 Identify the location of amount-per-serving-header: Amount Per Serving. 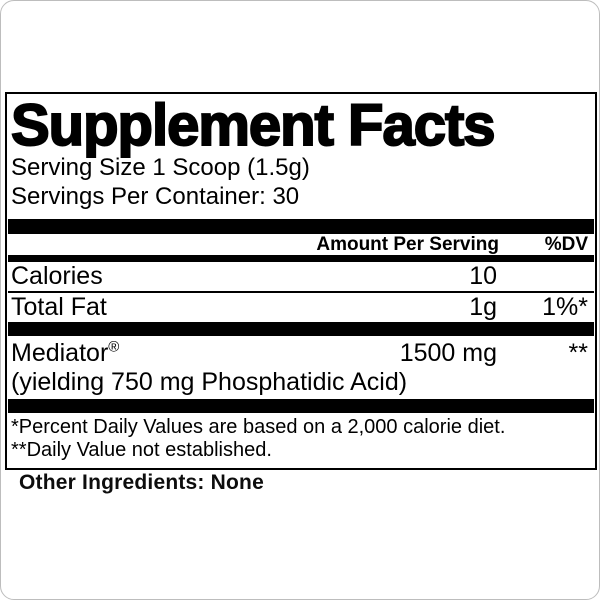
(407, 244).